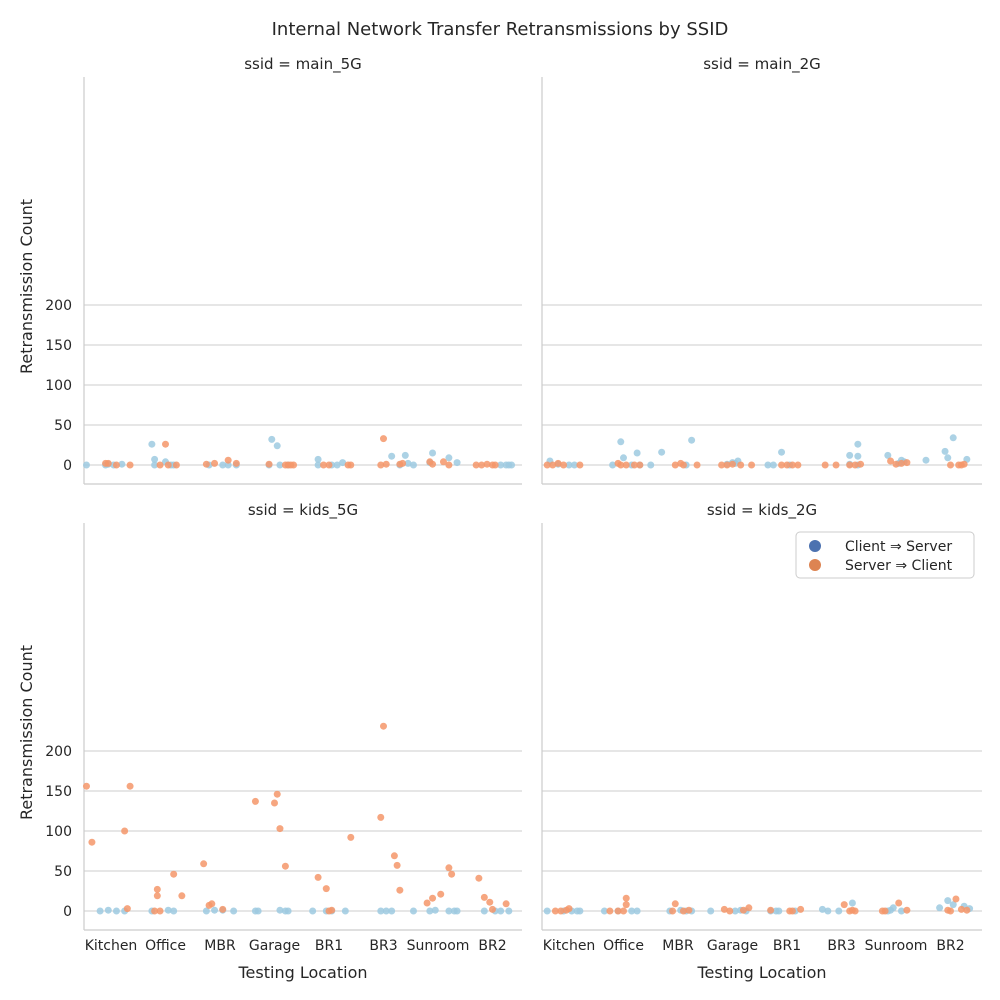 The image size is (1000, 1000). I want to click on x-tick-label: BR2, so click(492, 946).